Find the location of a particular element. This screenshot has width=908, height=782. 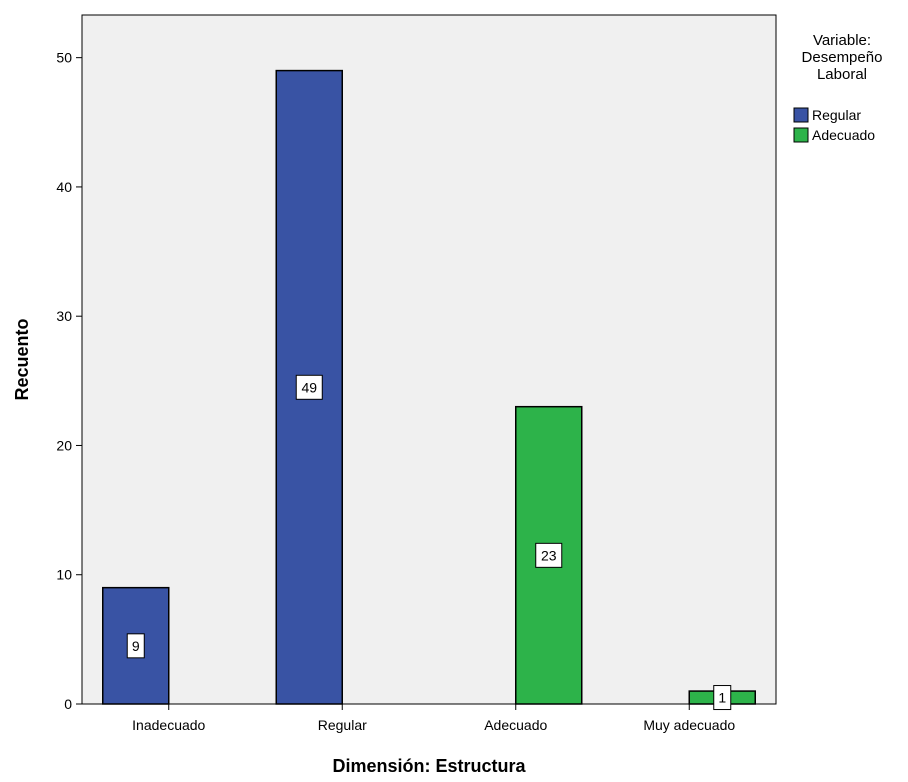

data-label: 23 is located at coordinates (549, 555).